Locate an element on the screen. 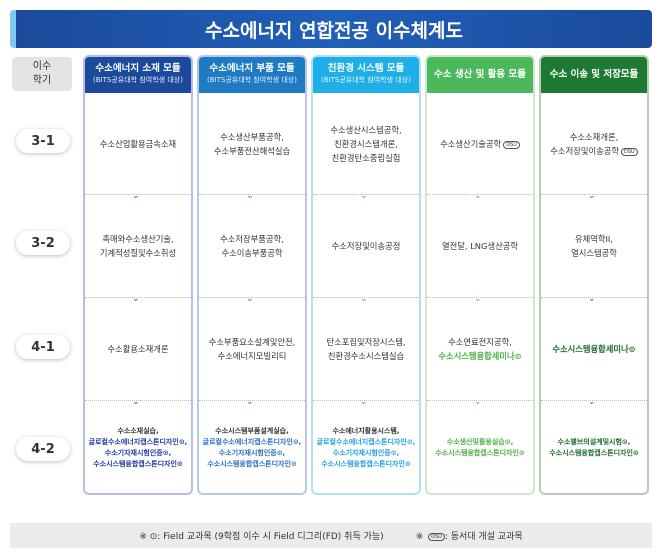 The height and width of the screenshot is (556, 662). course-name: 수소부품요소설계및안전, is located at coordinates (252, 342).